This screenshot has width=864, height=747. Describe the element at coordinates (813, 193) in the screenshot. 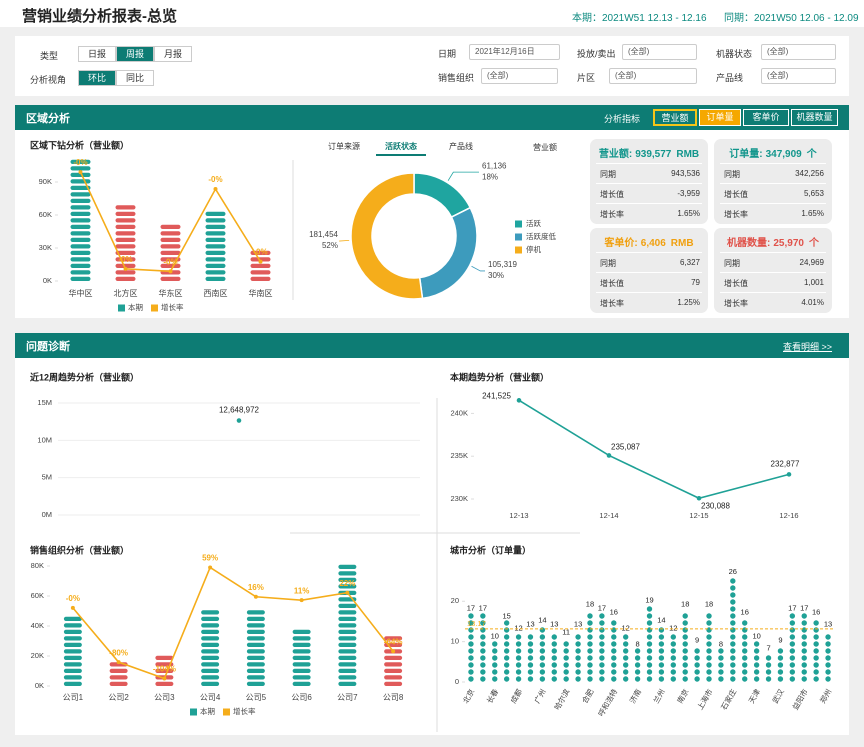

I see `kpi-row-value: 5,653` at that location.